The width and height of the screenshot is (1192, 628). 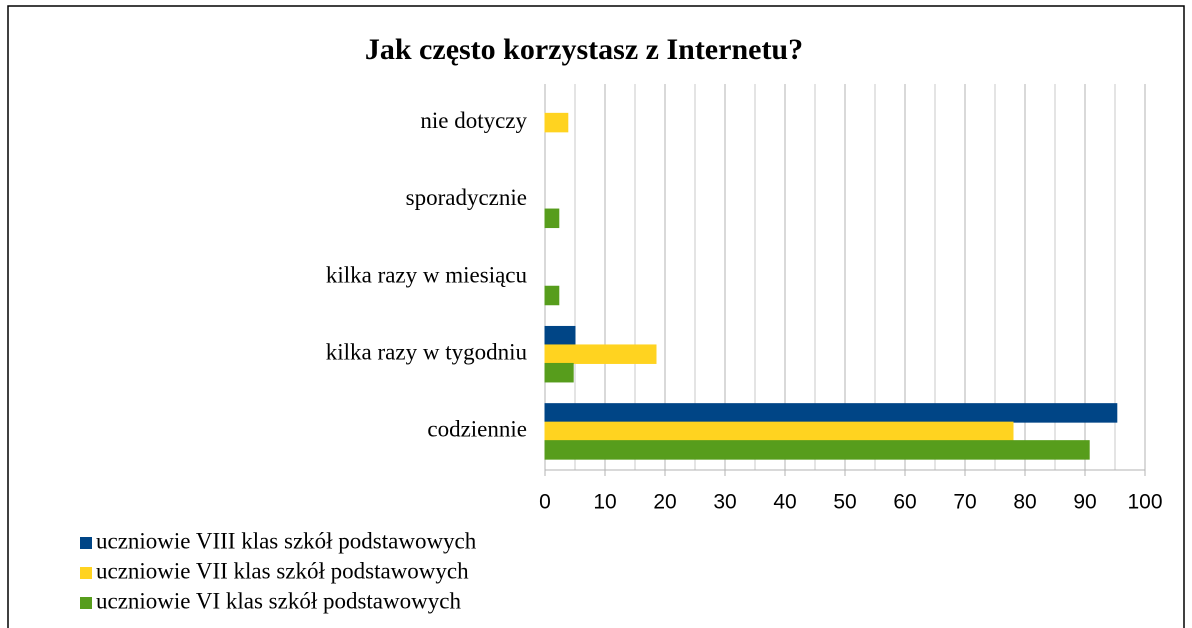 What do you see at coordinates (844, 502) in the screenshot?
I see `x-tick-label: 50` at bounding box center [844, 502].